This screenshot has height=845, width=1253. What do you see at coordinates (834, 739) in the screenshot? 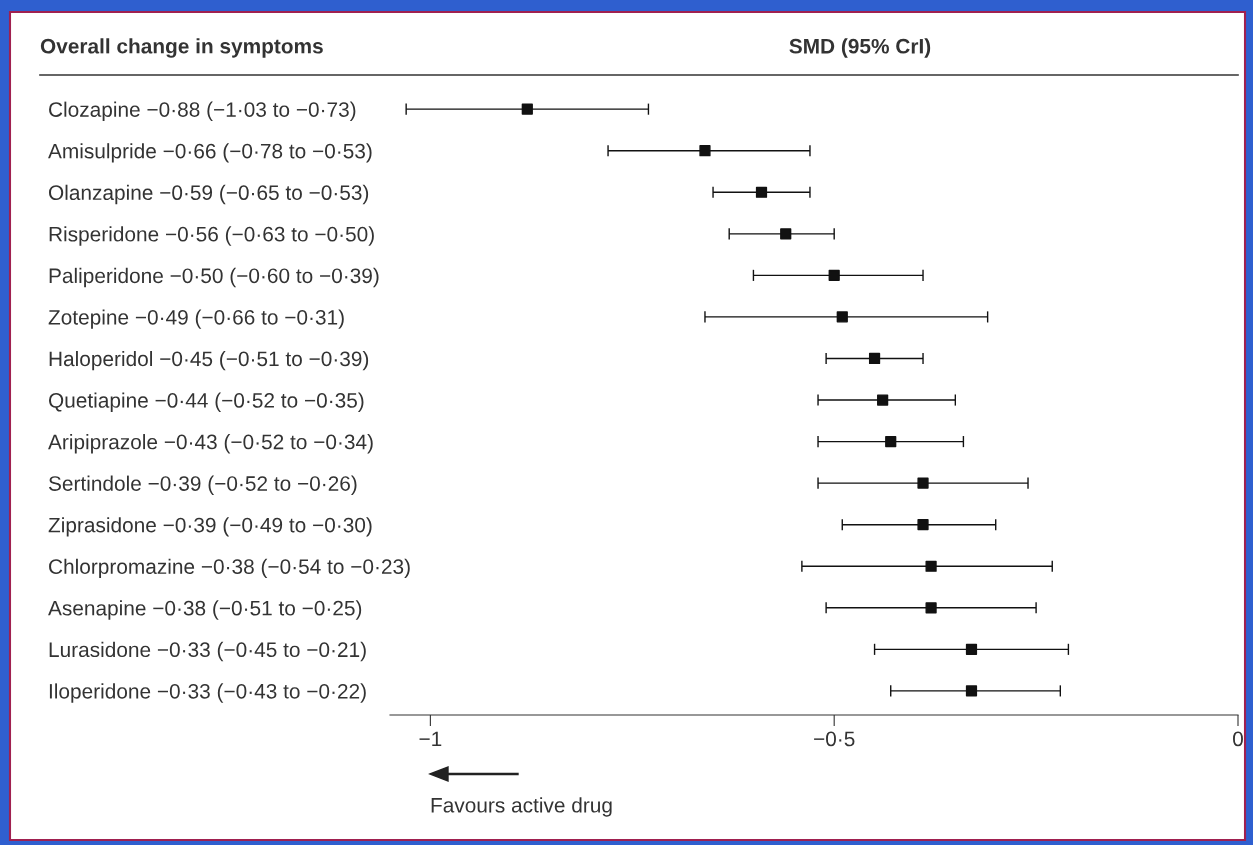
I see `x-tick-label: −0·5` at bounding box center [834, 739].